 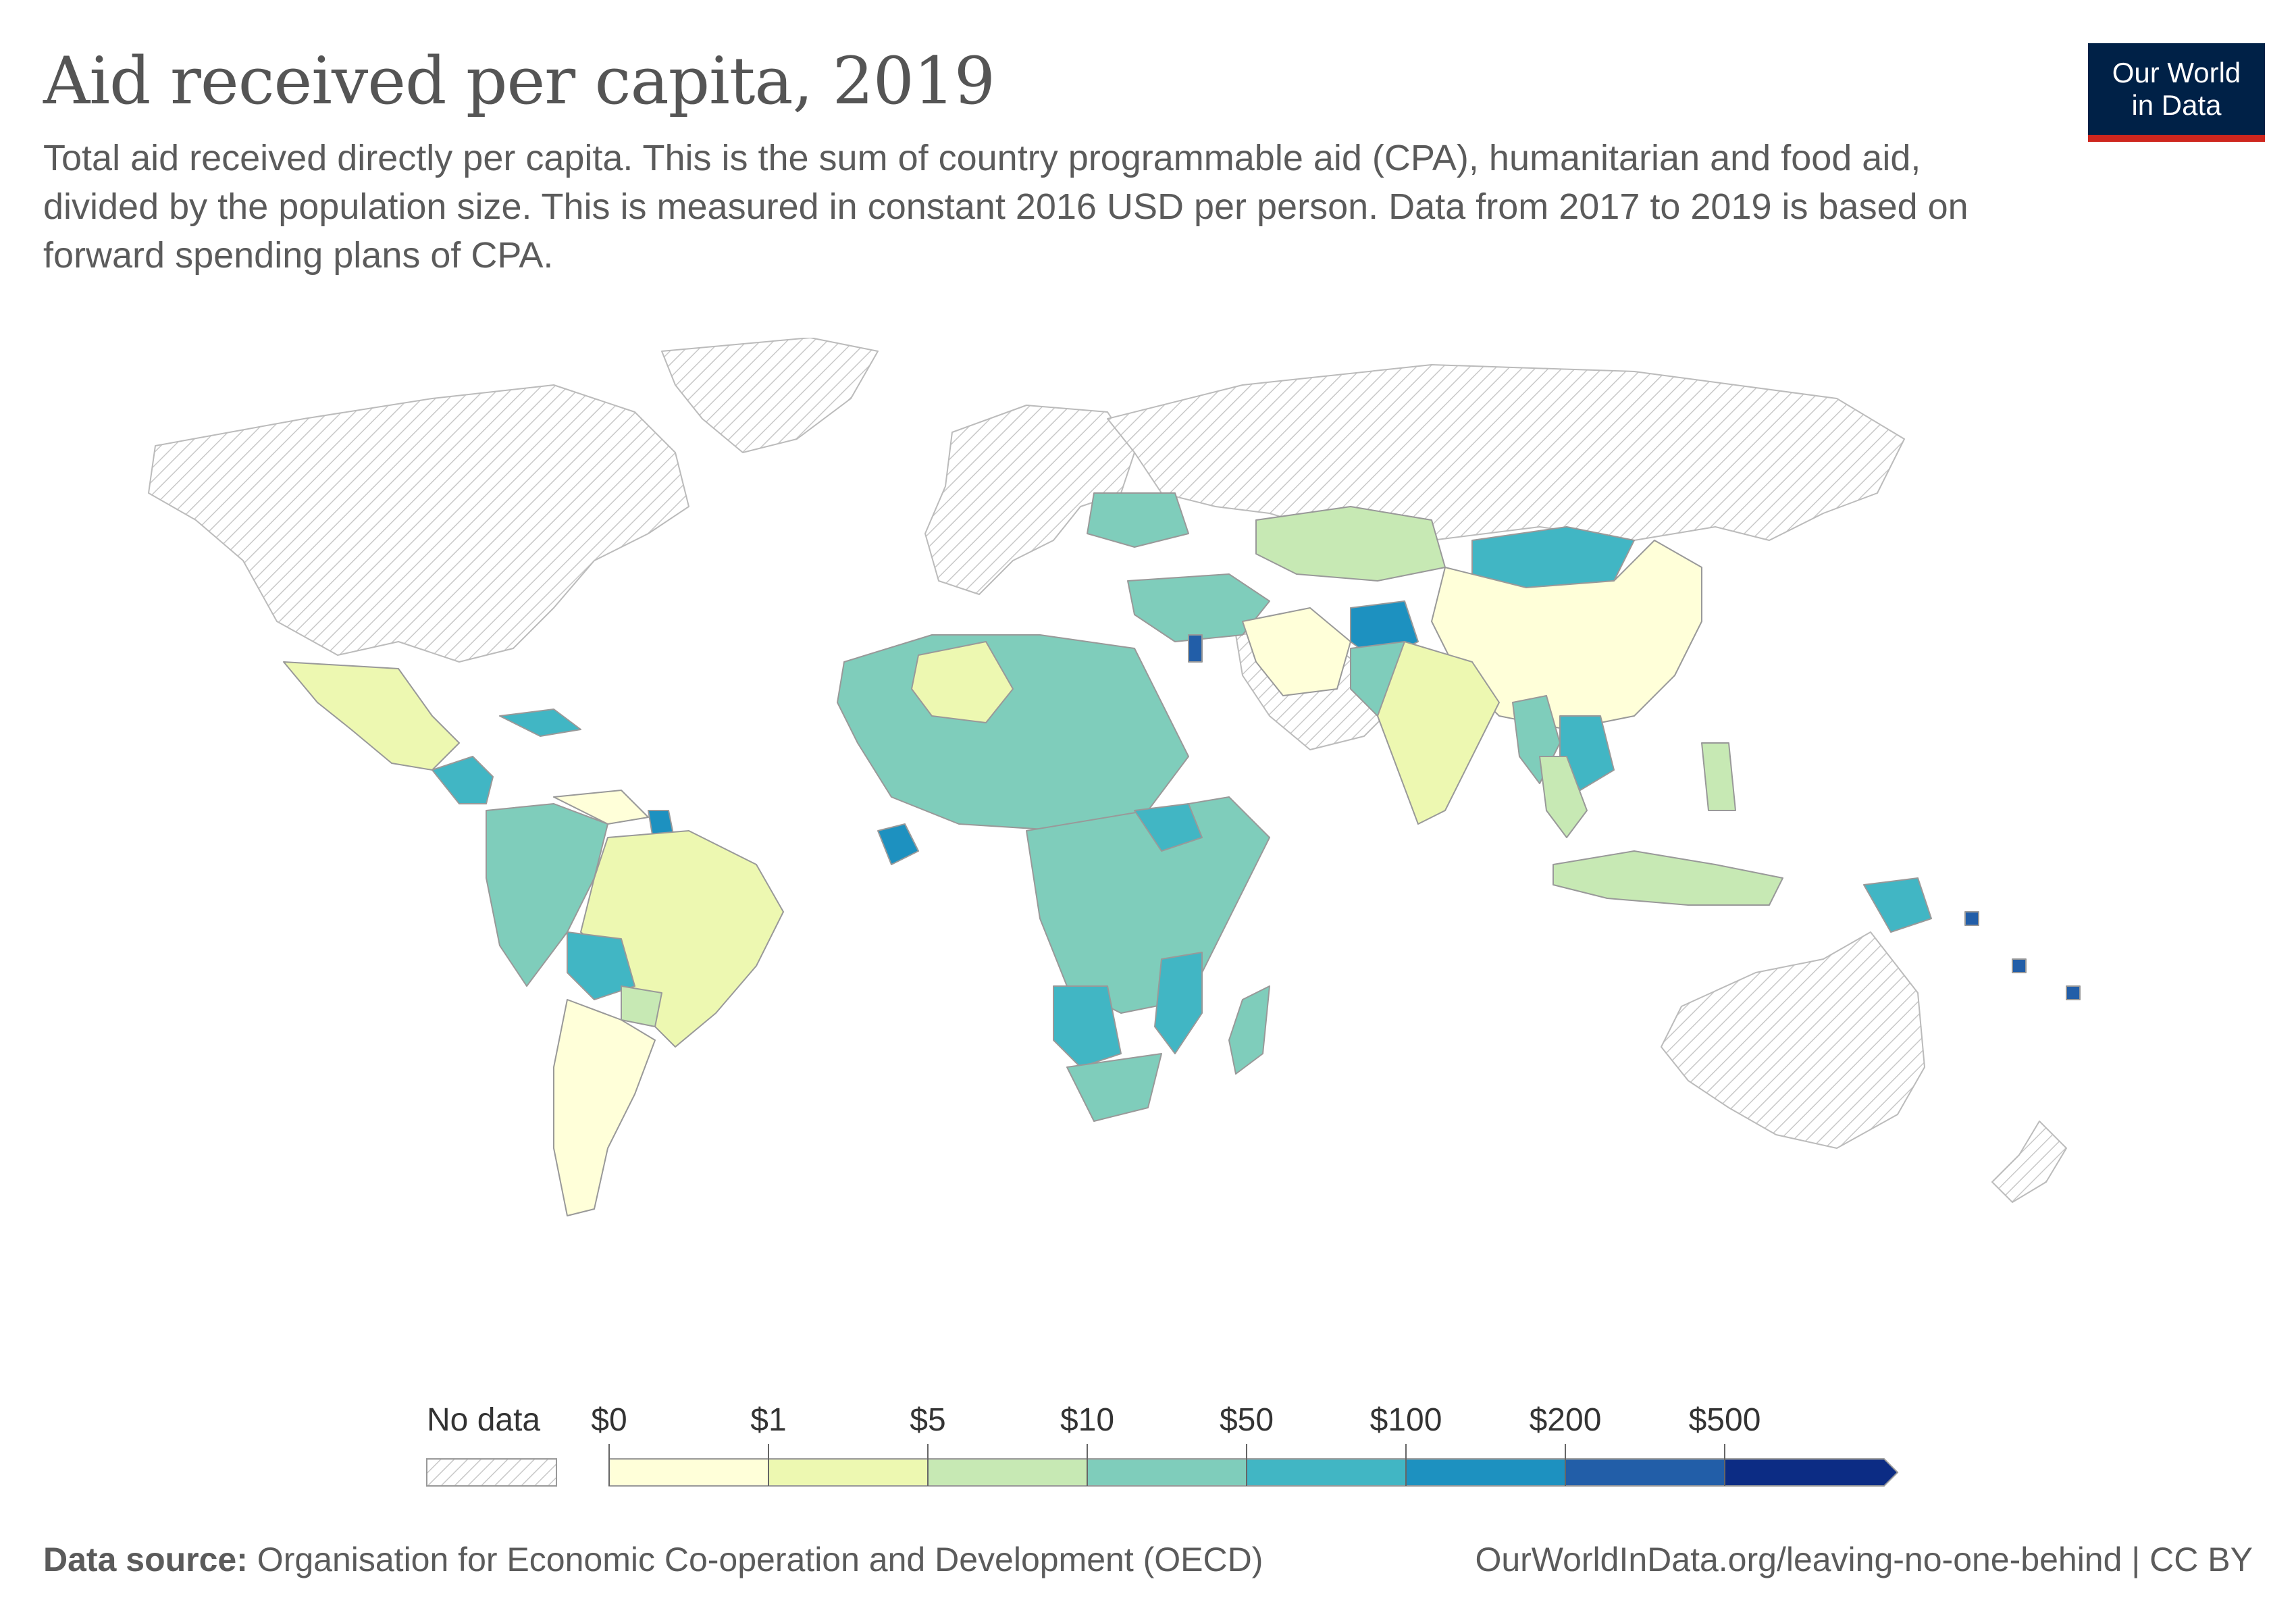 What do you see at coordinates (927, 1420) in the screenshot?
I see `legend-bin-label: $5` at bounding box center [927, 1420].